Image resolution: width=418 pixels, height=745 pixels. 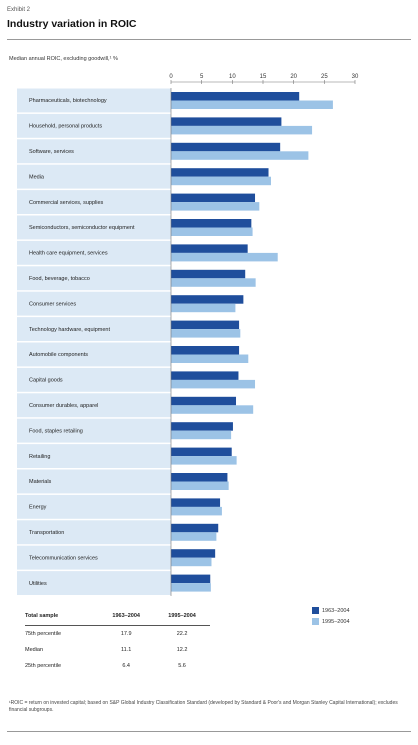 I want to click on table-cell: 25th percentile, so click(x=43, y=666).